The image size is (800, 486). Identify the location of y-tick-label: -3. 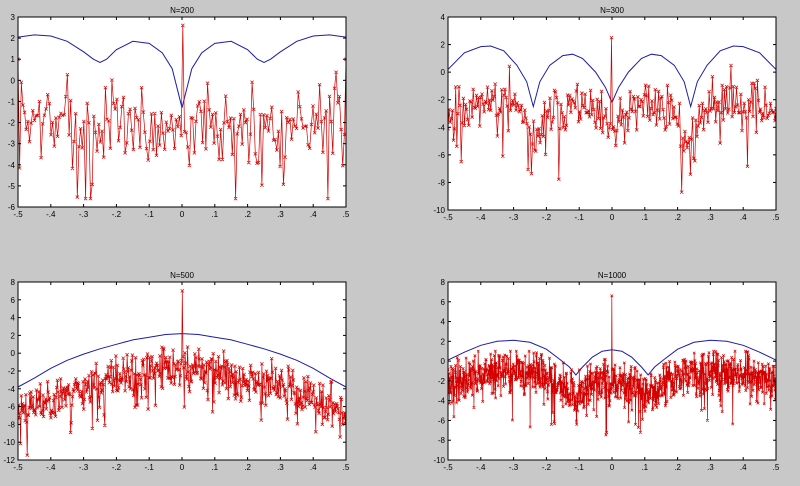
(12, 144).